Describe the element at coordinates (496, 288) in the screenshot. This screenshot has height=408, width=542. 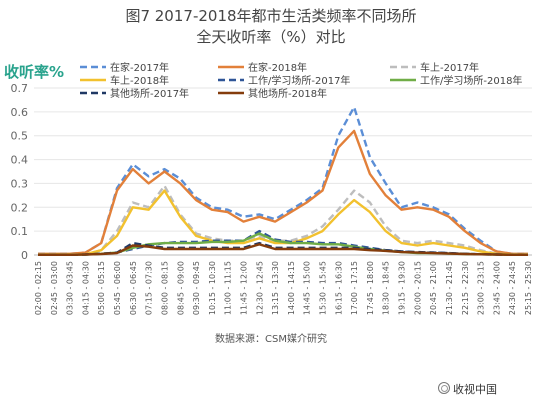
I see `x-tick-label: 23:45 - 24:00` at that location.